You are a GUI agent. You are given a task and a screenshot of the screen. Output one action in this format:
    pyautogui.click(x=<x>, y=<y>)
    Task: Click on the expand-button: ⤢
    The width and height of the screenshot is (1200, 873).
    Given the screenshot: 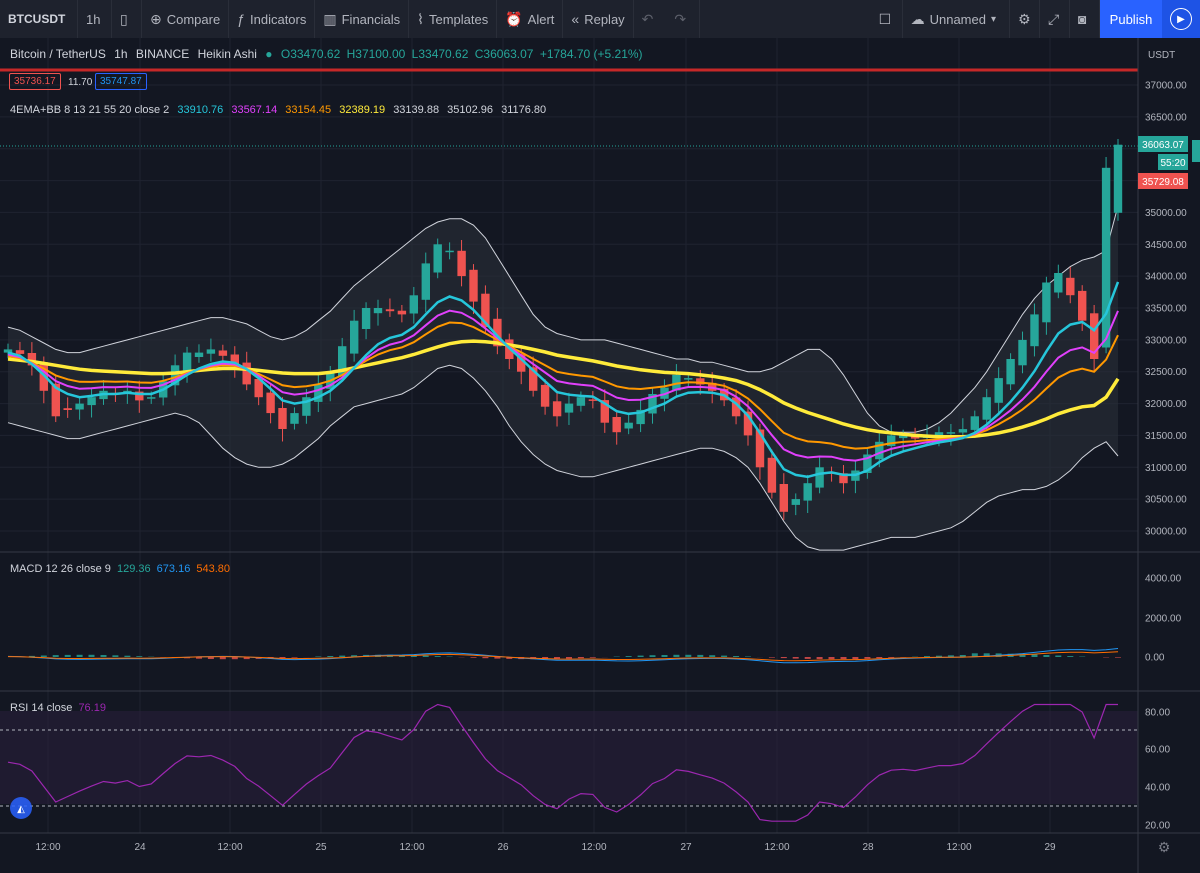 What is the action you would take?
    pyautogui.click(x=1055, y=19)
    